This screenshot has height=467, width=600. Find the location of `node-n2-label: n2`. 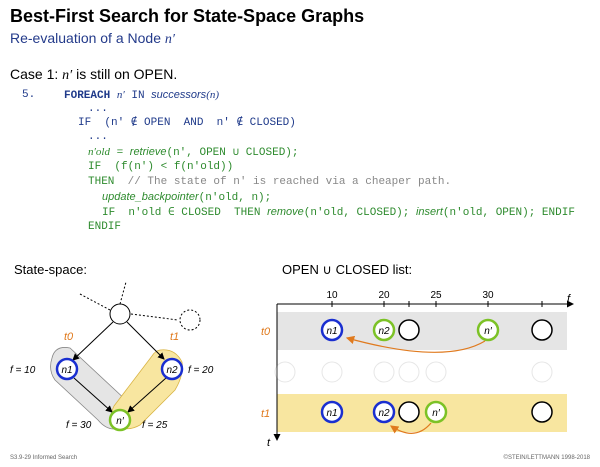

node-n2-label: n2 is located at coordinates (172, 370).